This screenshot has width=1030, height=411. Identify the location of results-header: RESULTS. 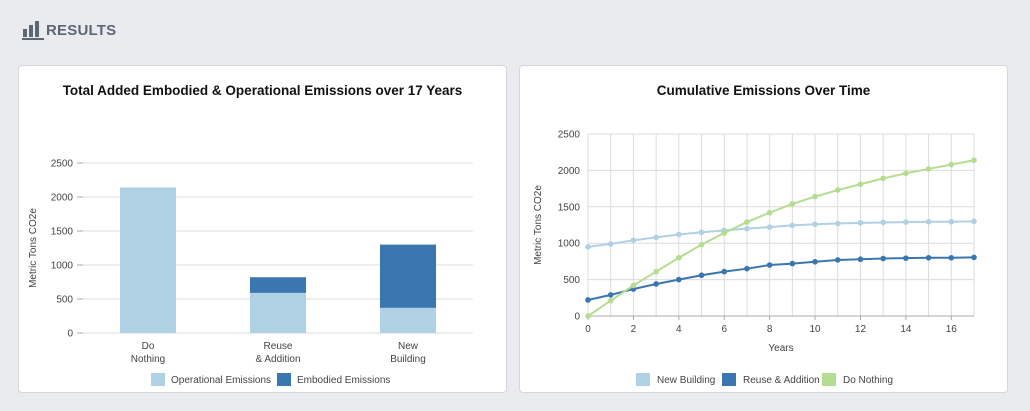
(69, 30).